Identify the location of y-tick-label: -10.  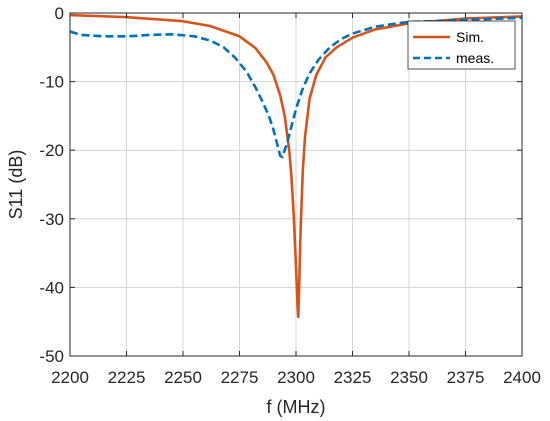
(51, 82).